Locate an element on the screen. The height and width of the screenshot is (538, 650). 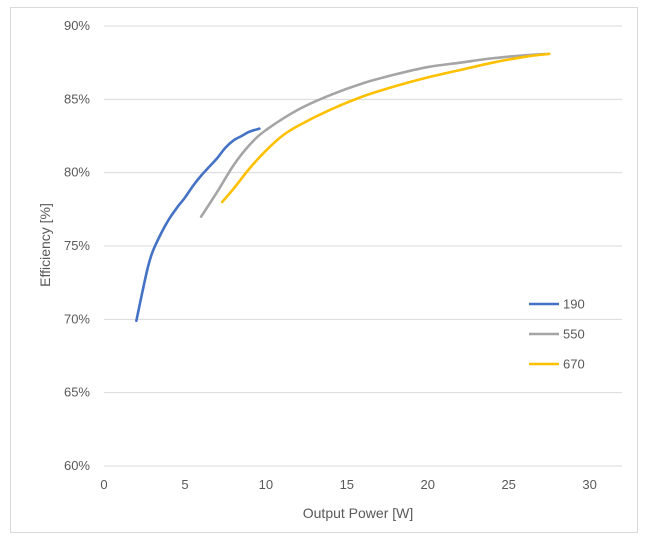
y-tick-label: 70% is located at coordinates (77, 318).